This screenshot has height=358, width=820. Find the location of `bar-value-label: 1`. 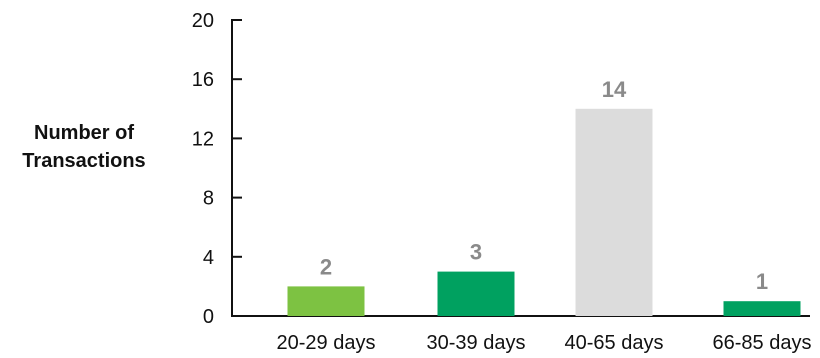

bar-value-label: 1 is located at coordinates (762, 281).